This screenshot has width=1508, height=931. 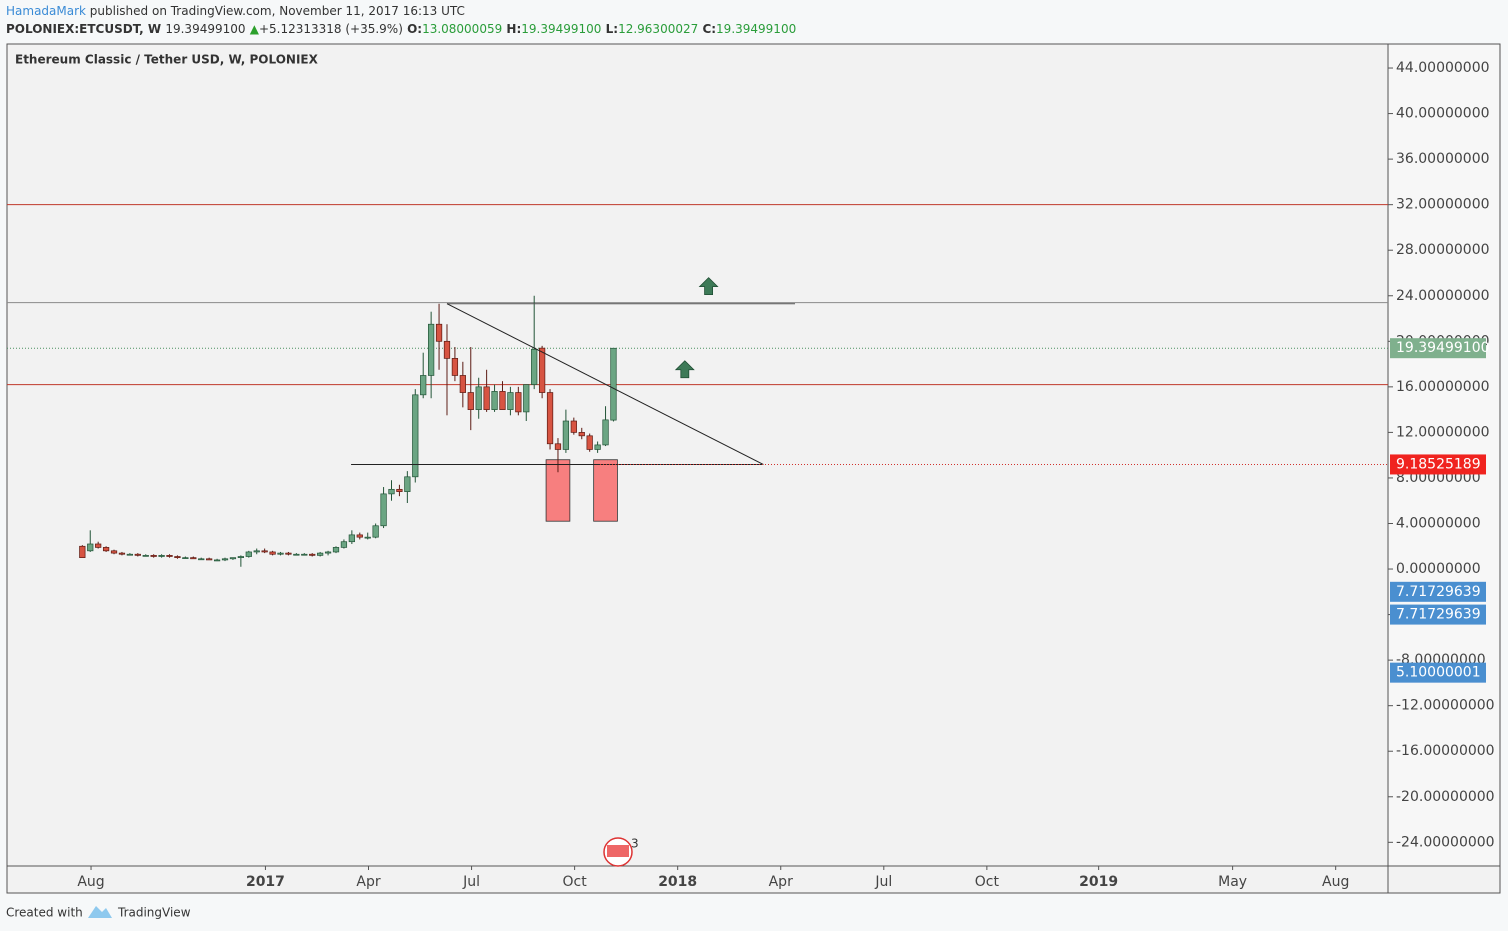 I want to click on y-tick-label: 24.00000000, so click(x=1443, y=296).